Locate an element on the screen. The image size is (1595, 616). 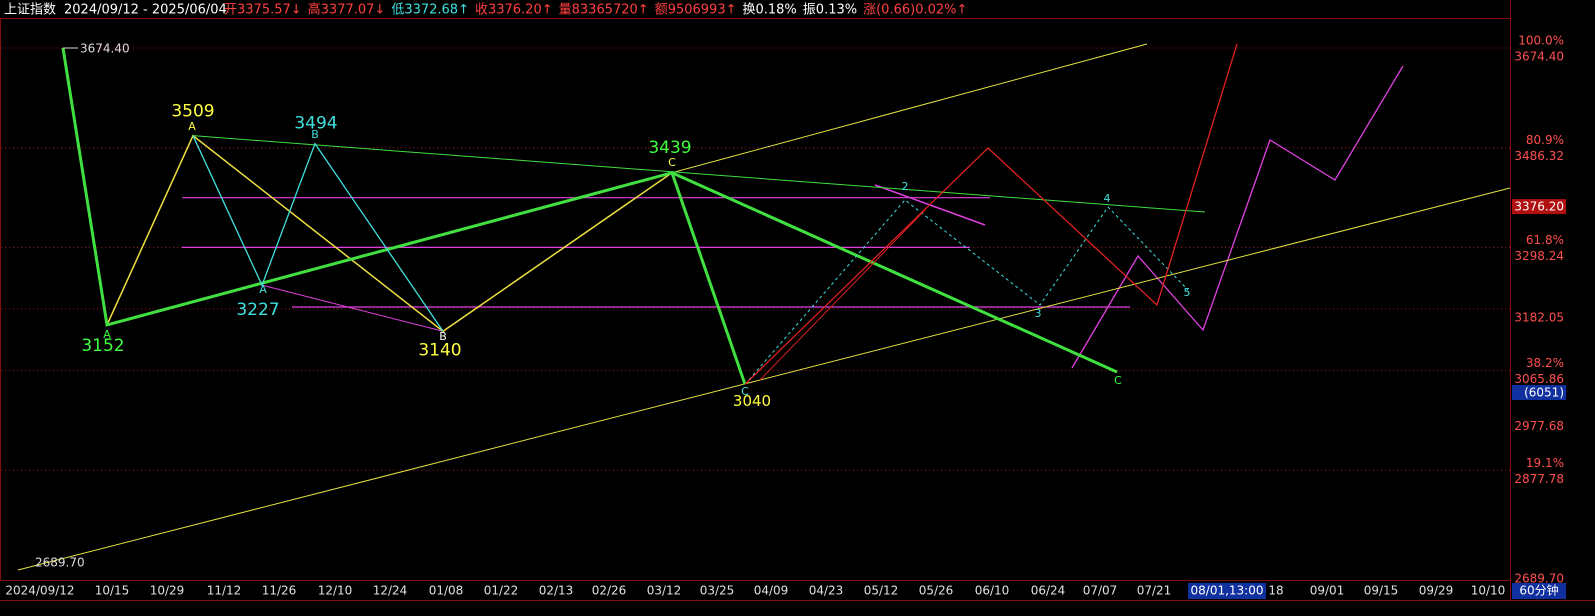
date-label: 04/09 is located at coordinates (771, 591).